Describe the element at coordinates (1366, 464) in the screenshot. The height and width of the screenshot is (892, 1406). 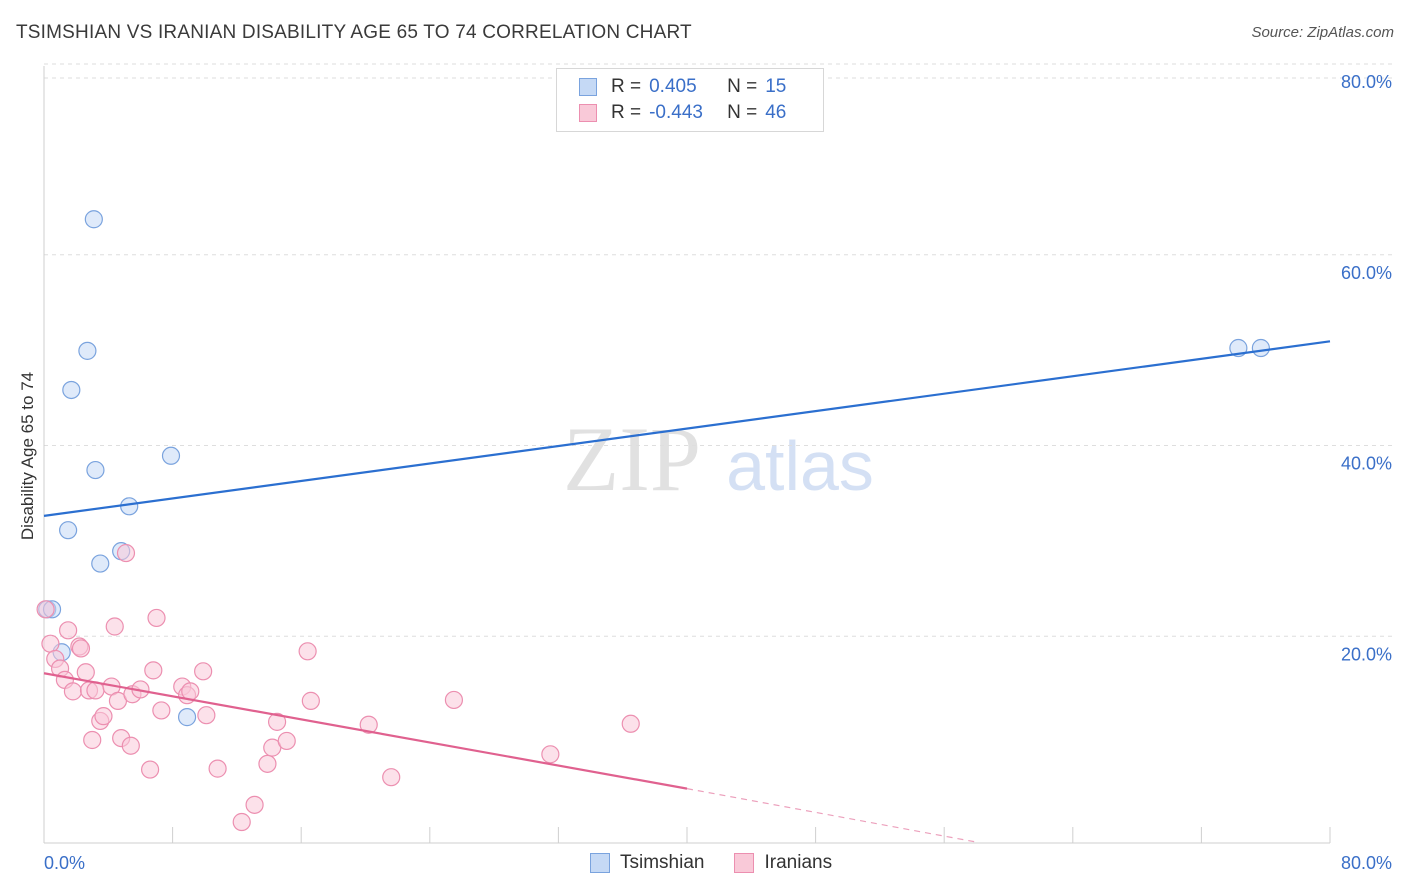
I see `y-tick-label: 40.0%` at that location.